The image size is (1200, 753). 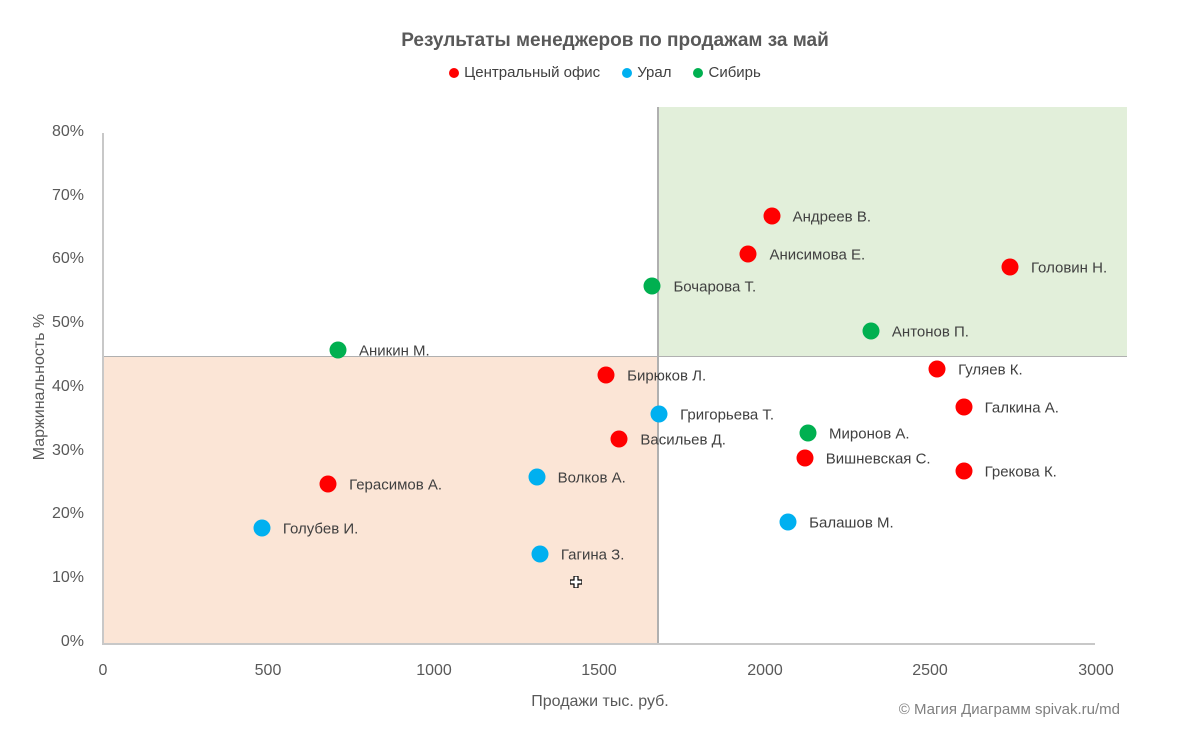 I want to click on legend-label: Сибирь, so click(x=734, y=72).